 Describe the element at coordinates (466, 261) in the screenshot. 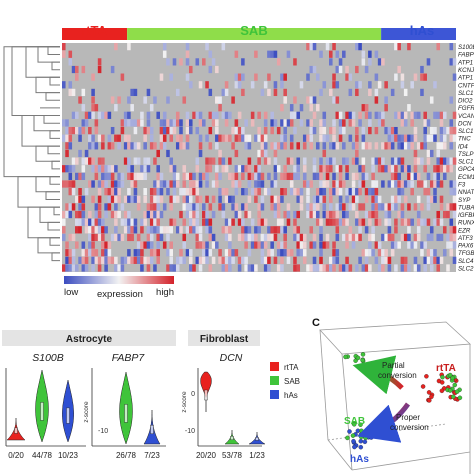

I see `gene-label: SLC4` at that location.